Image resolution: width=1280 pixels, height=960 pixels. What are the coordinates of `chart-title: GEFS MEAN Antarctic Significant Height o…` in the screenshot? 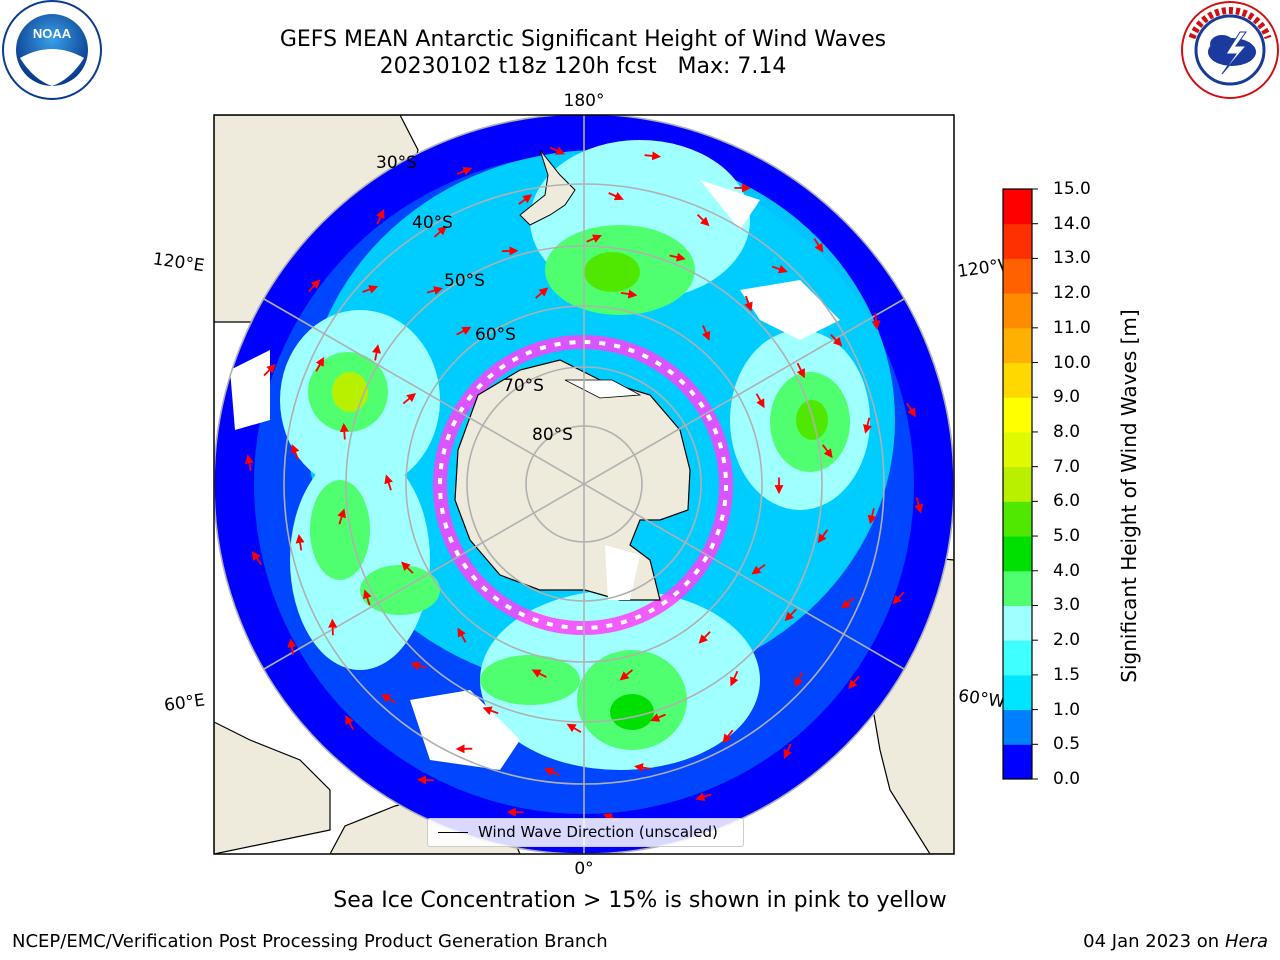 It's located at (583, 39).